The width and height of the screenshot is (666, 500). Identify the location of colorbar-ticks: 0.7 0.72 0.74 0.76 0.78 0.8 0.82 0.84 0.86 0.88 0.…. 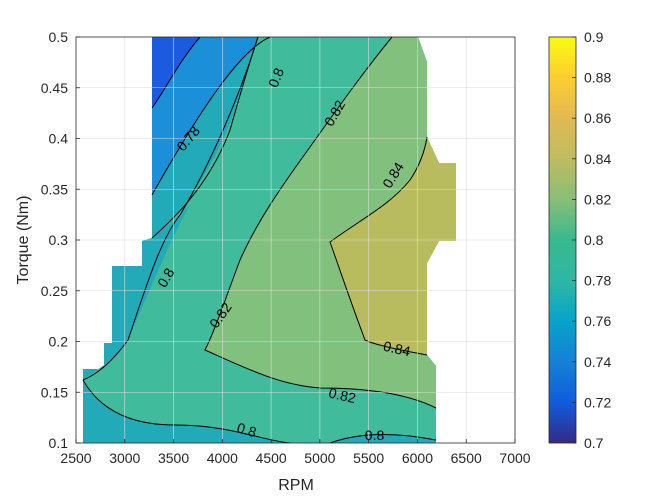
(591, 240).